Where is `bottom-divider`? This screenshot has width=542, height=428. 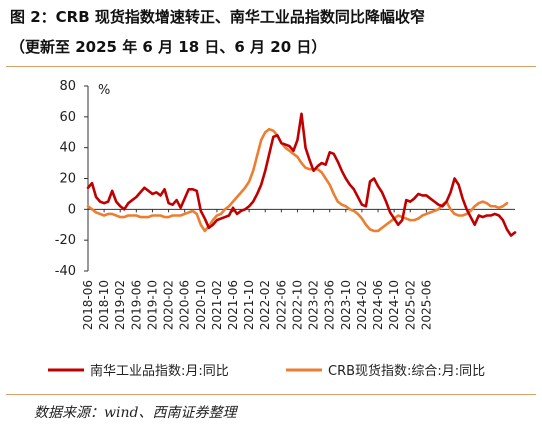
bottom-divider is located at coordinates (271, 394).